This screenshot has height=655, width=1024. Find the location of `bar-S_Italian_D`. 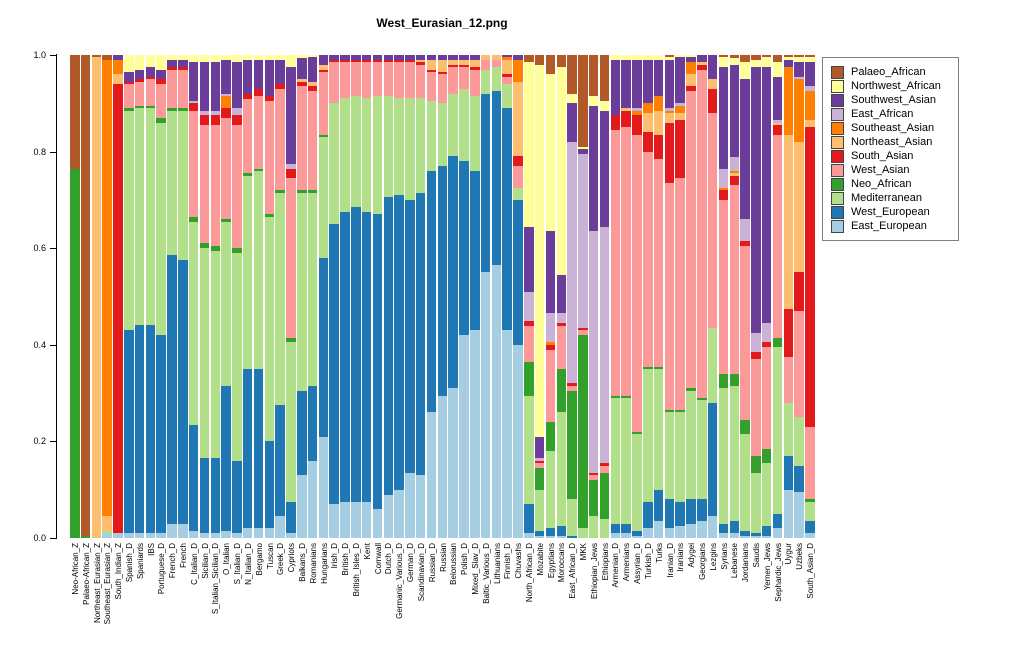

bar-S_Italian_D is located at coordinates (237, 296).